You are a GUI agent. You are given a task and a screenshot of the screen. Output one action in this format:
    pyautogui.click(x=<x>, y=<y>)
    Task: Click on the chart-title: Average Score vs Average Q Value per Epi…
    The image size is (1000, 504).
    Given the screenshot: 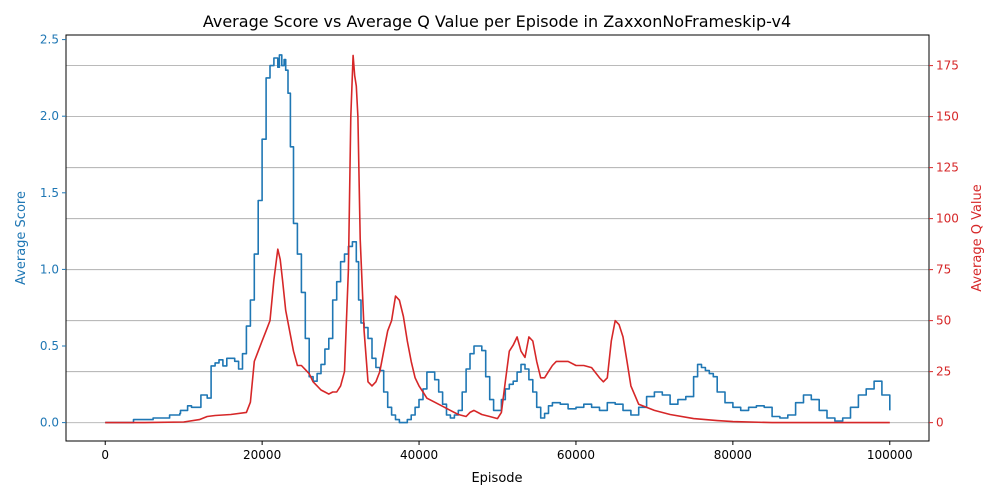 What is the action you would take?
    pyautogui.click(x=497, y=21)
    